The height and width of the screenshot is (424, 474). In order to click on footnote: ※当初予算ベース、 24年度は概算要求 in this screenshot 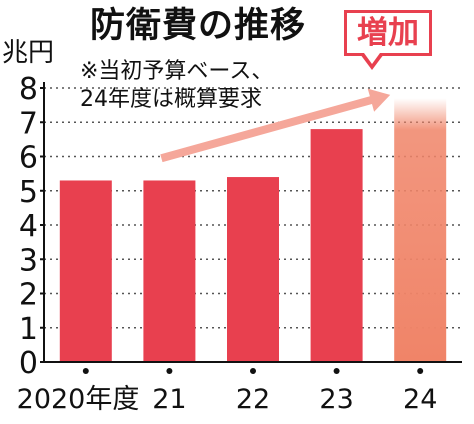, I will do `click(176, 86)`.